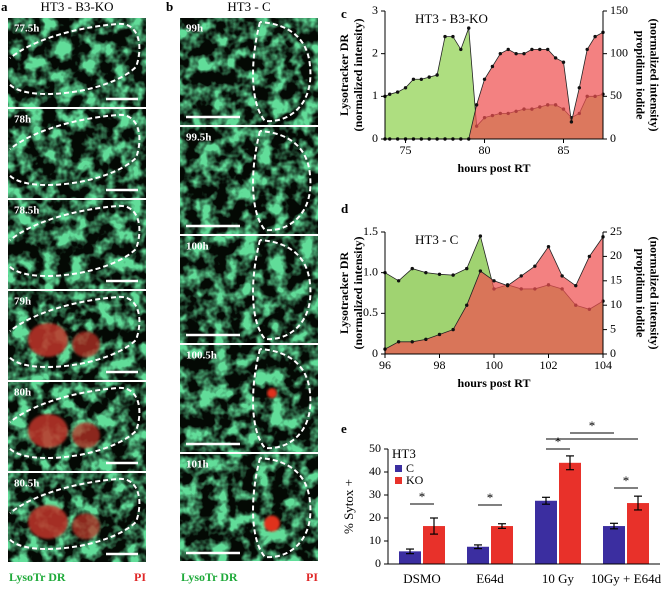 The image size is (668, 597). What do you see at coordinates (344, 75) in the screenshot?
I see `y-axis-label: Lysotracker DR` at bounding box center [344, 75].